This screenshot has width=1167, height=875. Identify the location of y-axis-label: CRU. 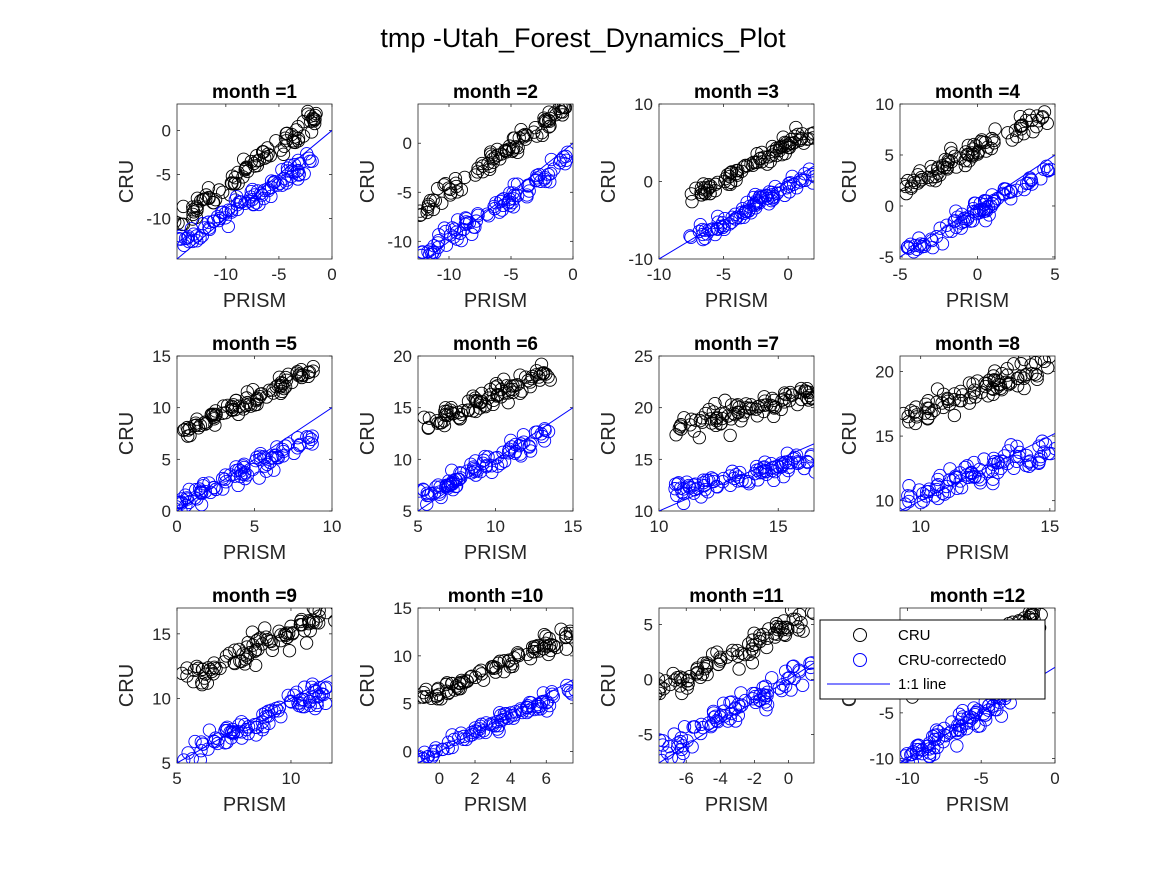
(368, 433).